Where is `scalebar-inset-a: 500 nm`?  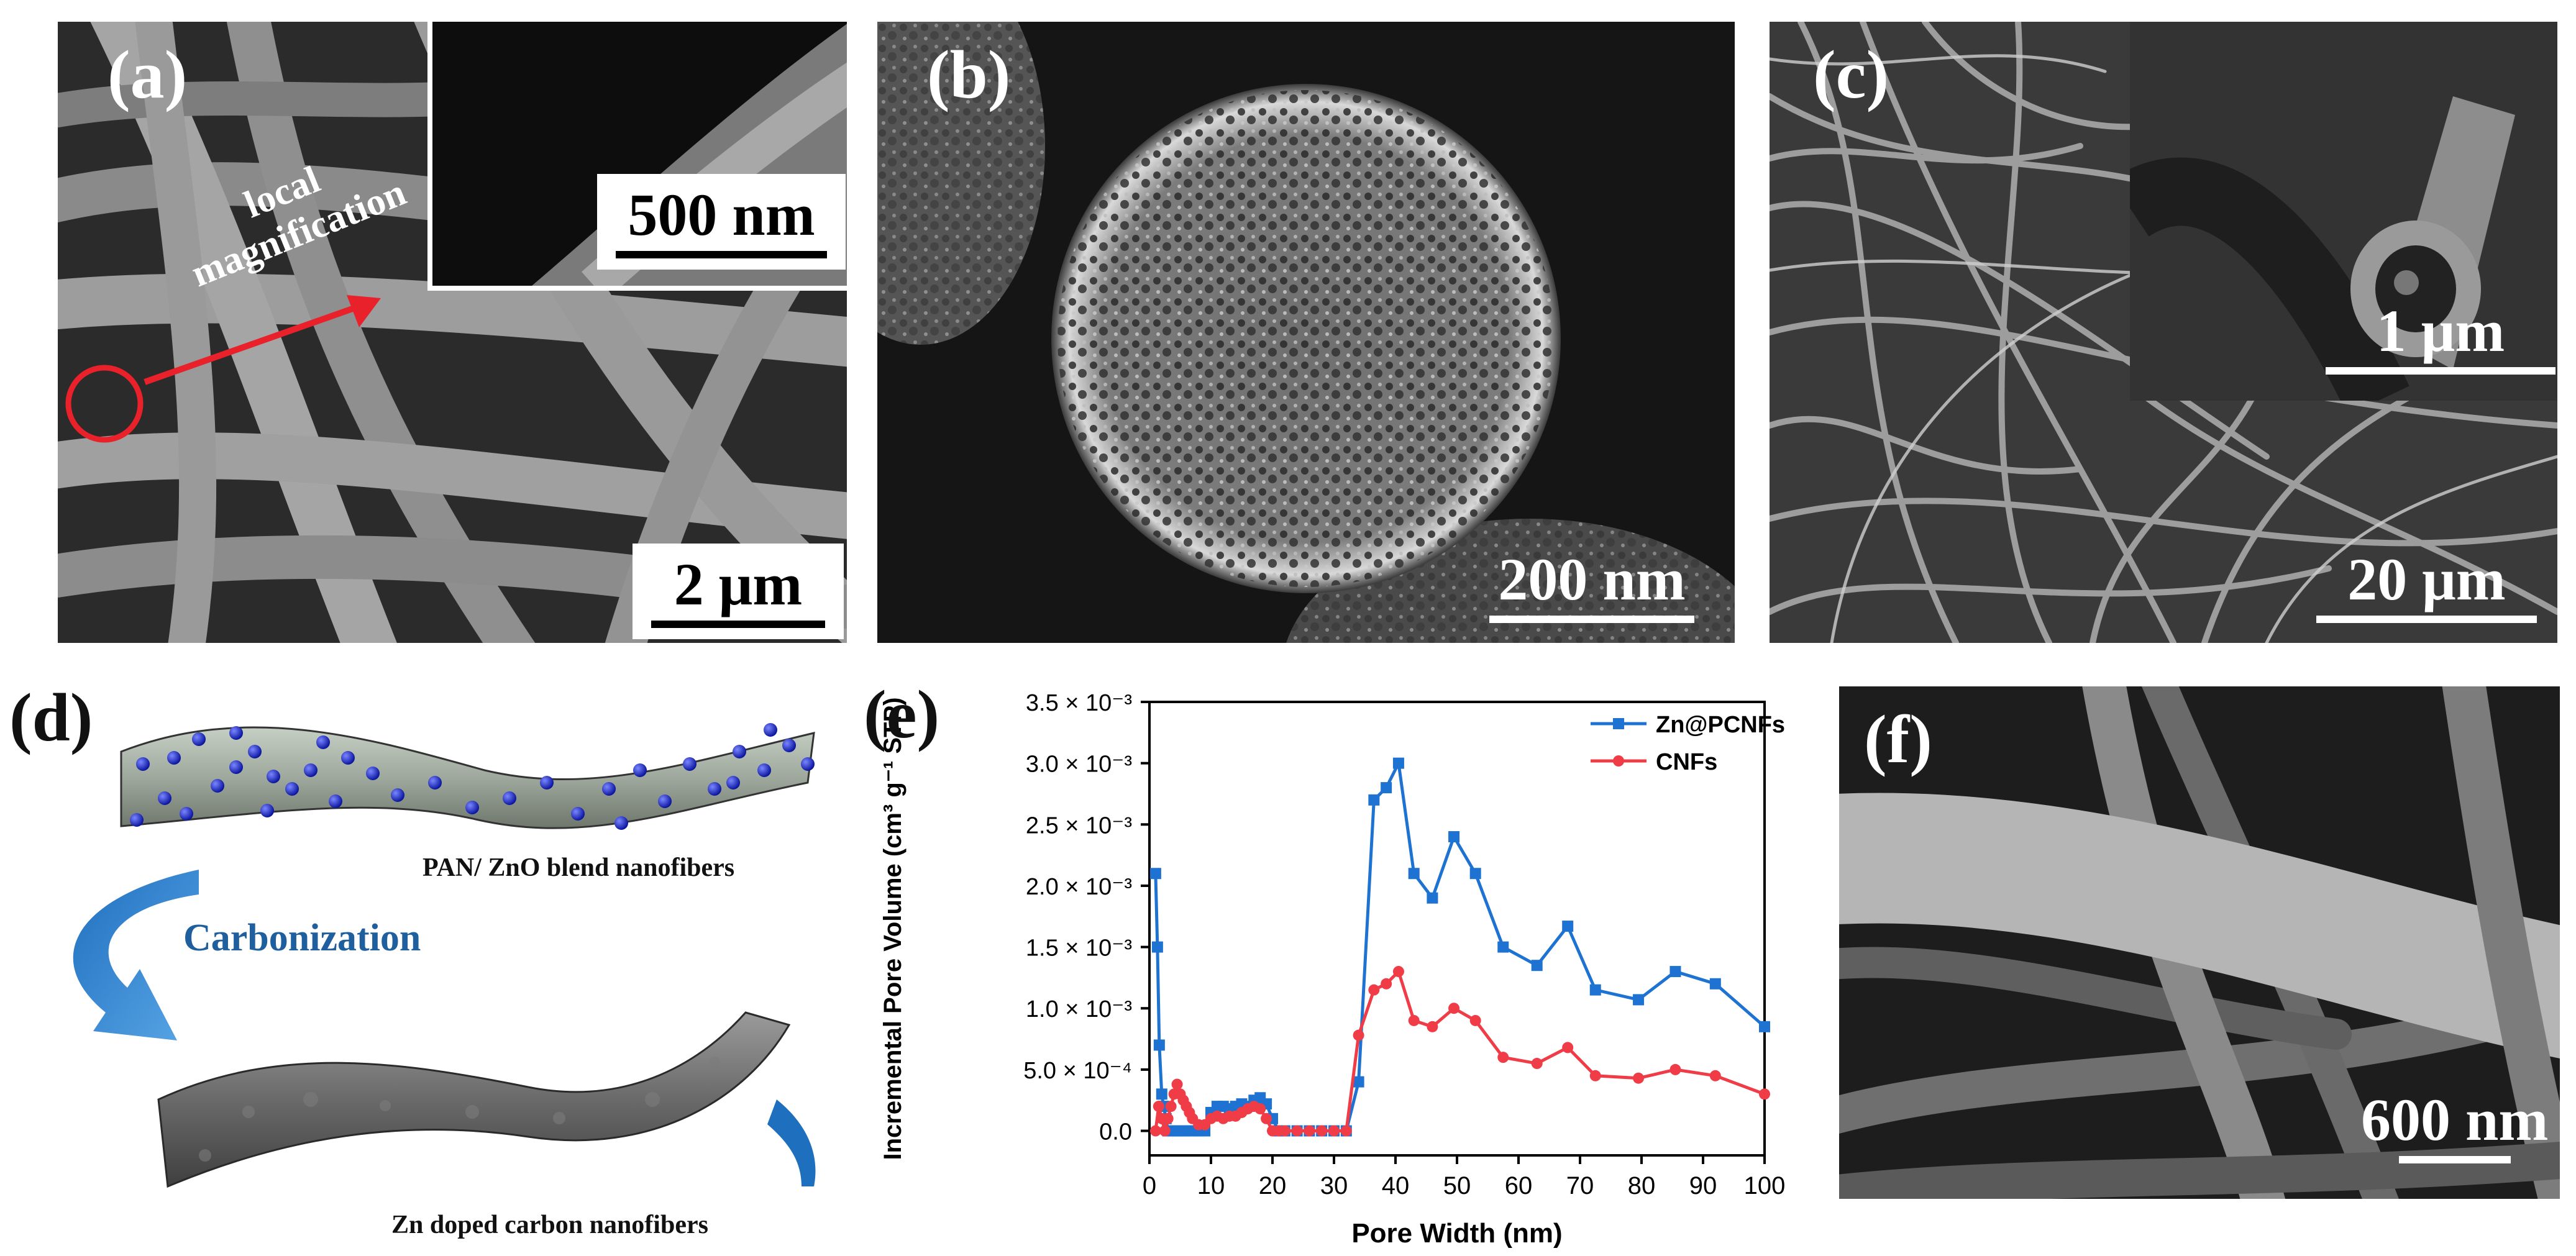
scalebar-inset-a: 500 nm is located at coordinates (721, 222).